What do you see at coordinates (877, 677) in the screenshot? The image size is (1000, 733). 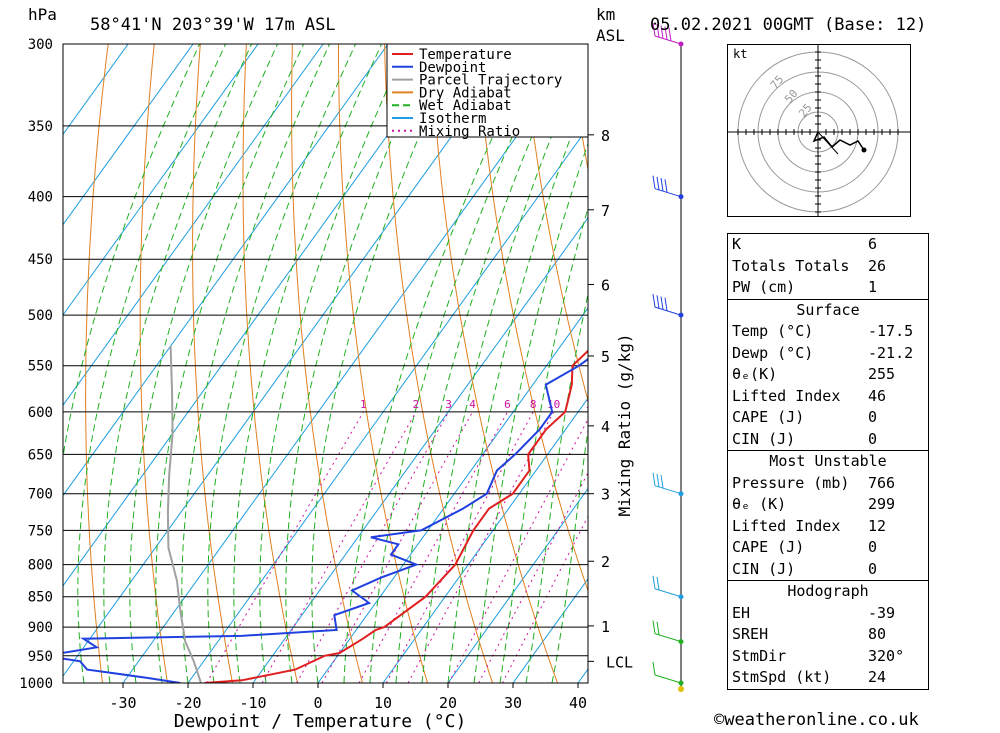 I see `hodograph-index-value: 24` at bounding box center [877, 677].